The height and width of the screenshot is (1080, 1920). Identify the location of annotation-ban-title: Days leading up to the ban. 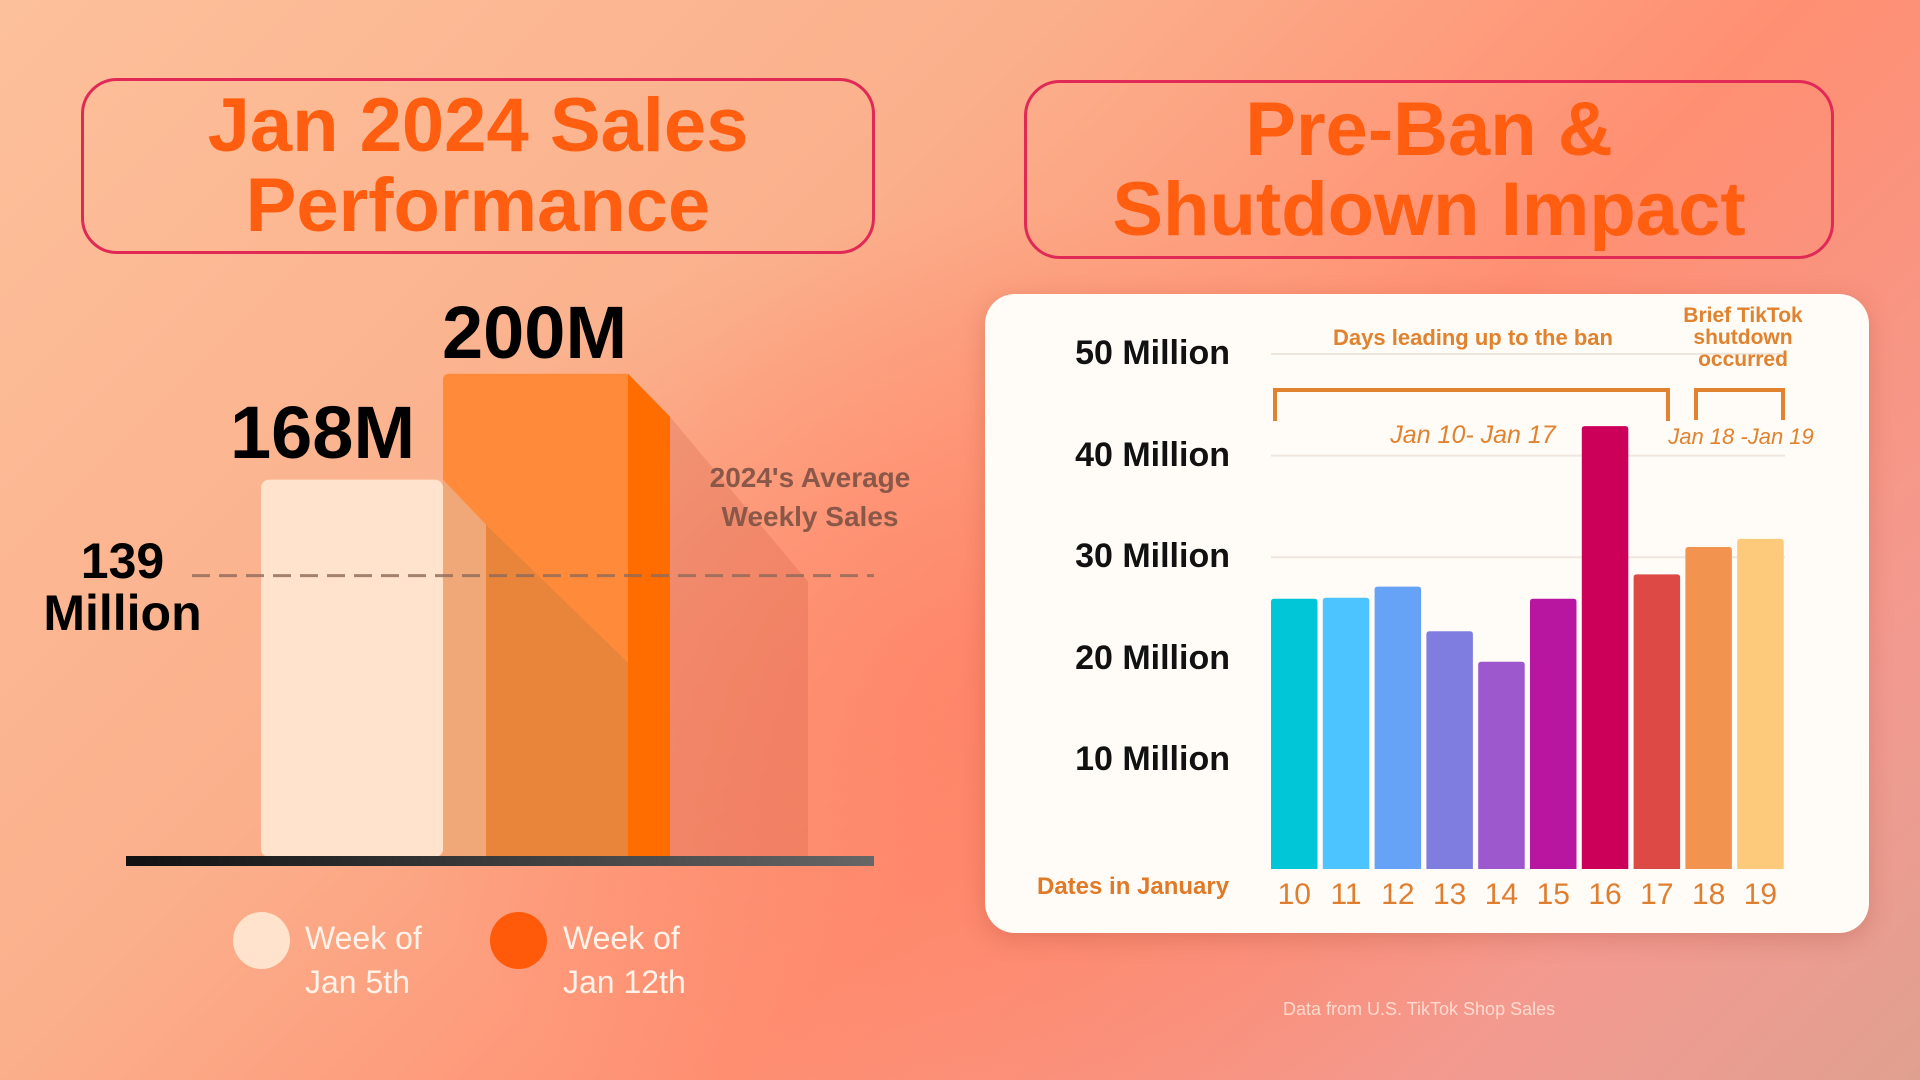
(1473, 337).